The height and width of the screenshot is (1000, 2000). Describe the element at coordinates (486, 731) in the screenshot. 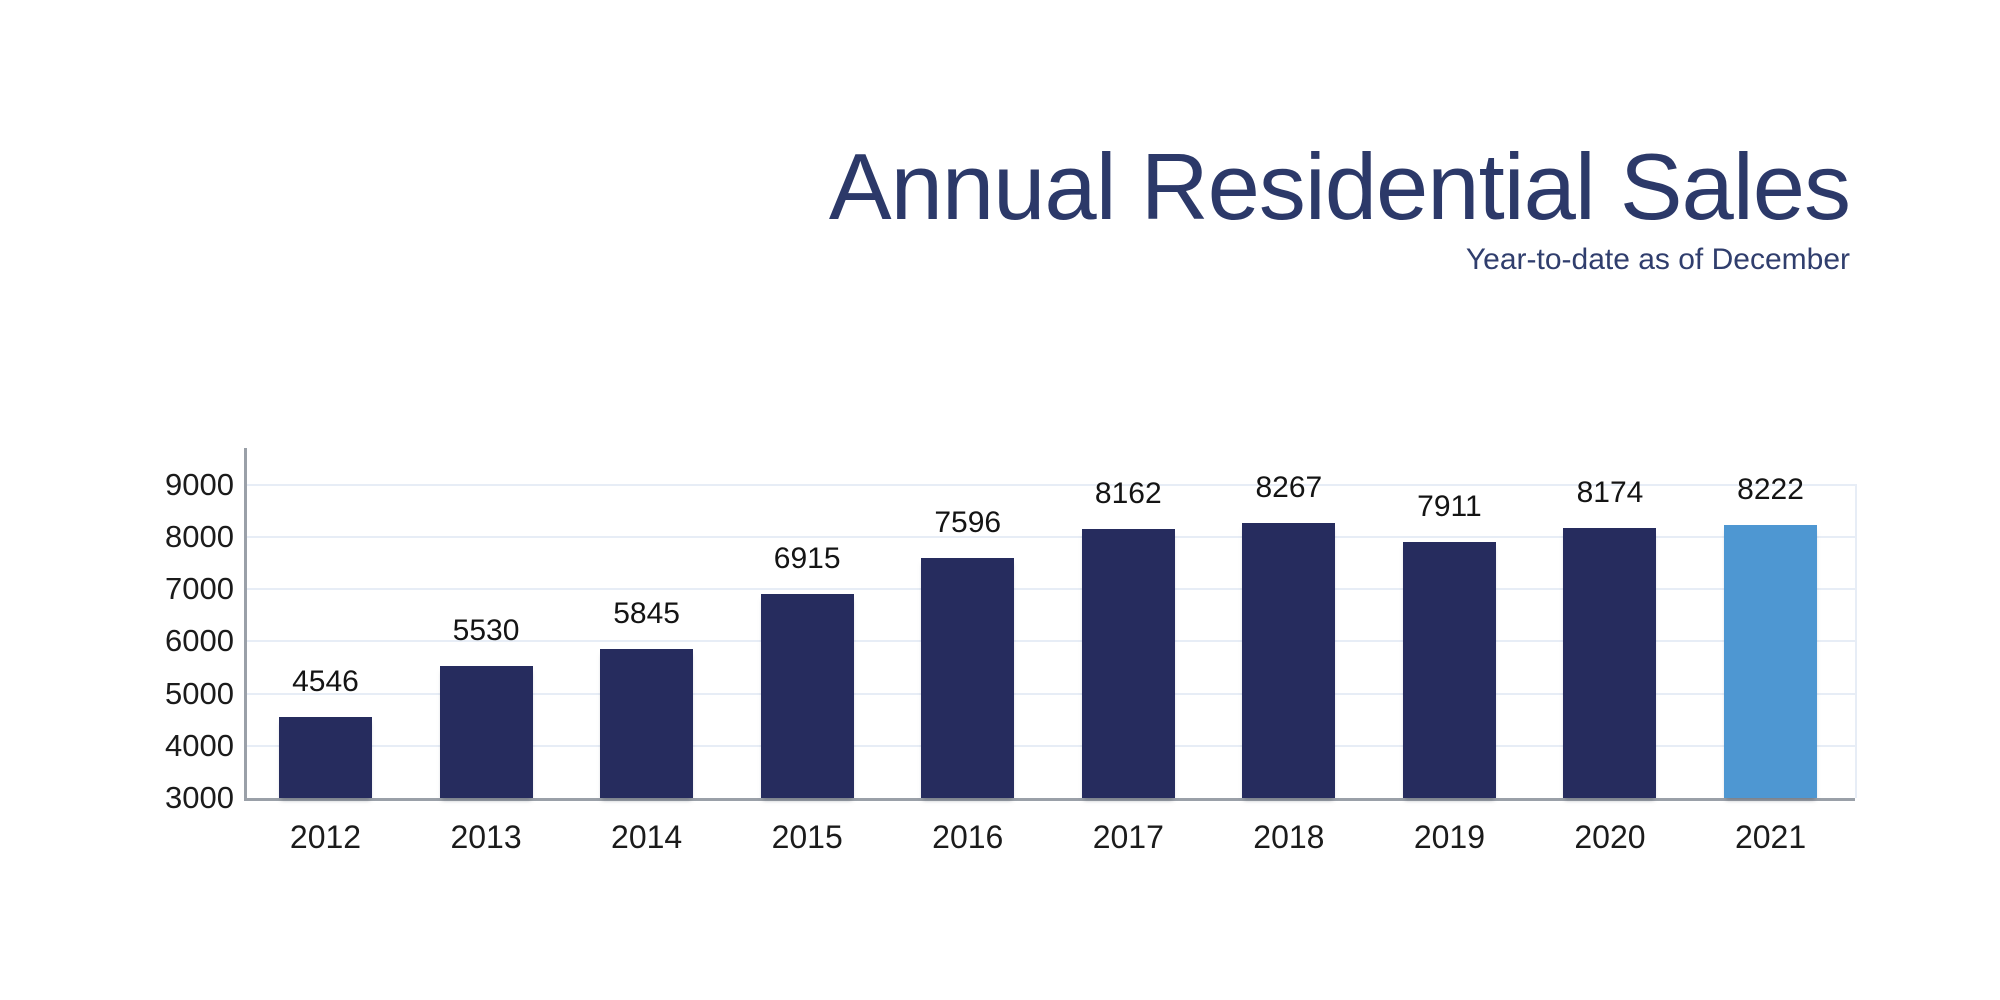

I see `bar-2013` at that location.